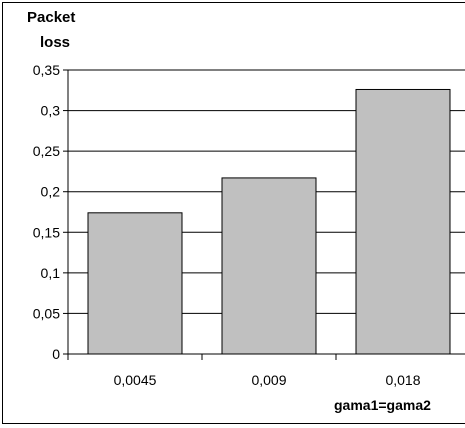  Describe the element at coordinates (56, 354) in the screenshot. I see `y-tick-label: 0` at that location.